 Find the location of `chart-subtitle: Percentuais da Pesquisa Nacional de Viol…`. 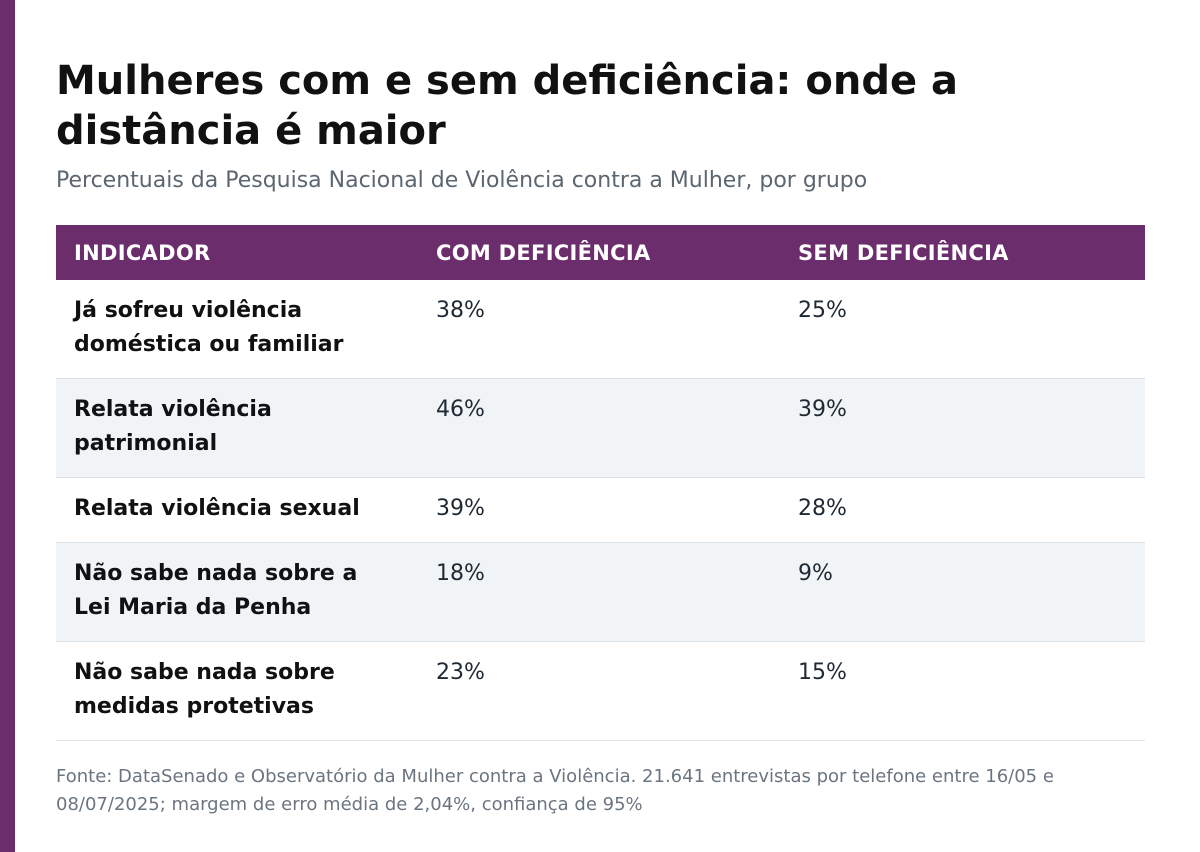

chart-subtitle: Percentuais da Pesquisa Nacional de Viol… is located at coordinates (462, 180).